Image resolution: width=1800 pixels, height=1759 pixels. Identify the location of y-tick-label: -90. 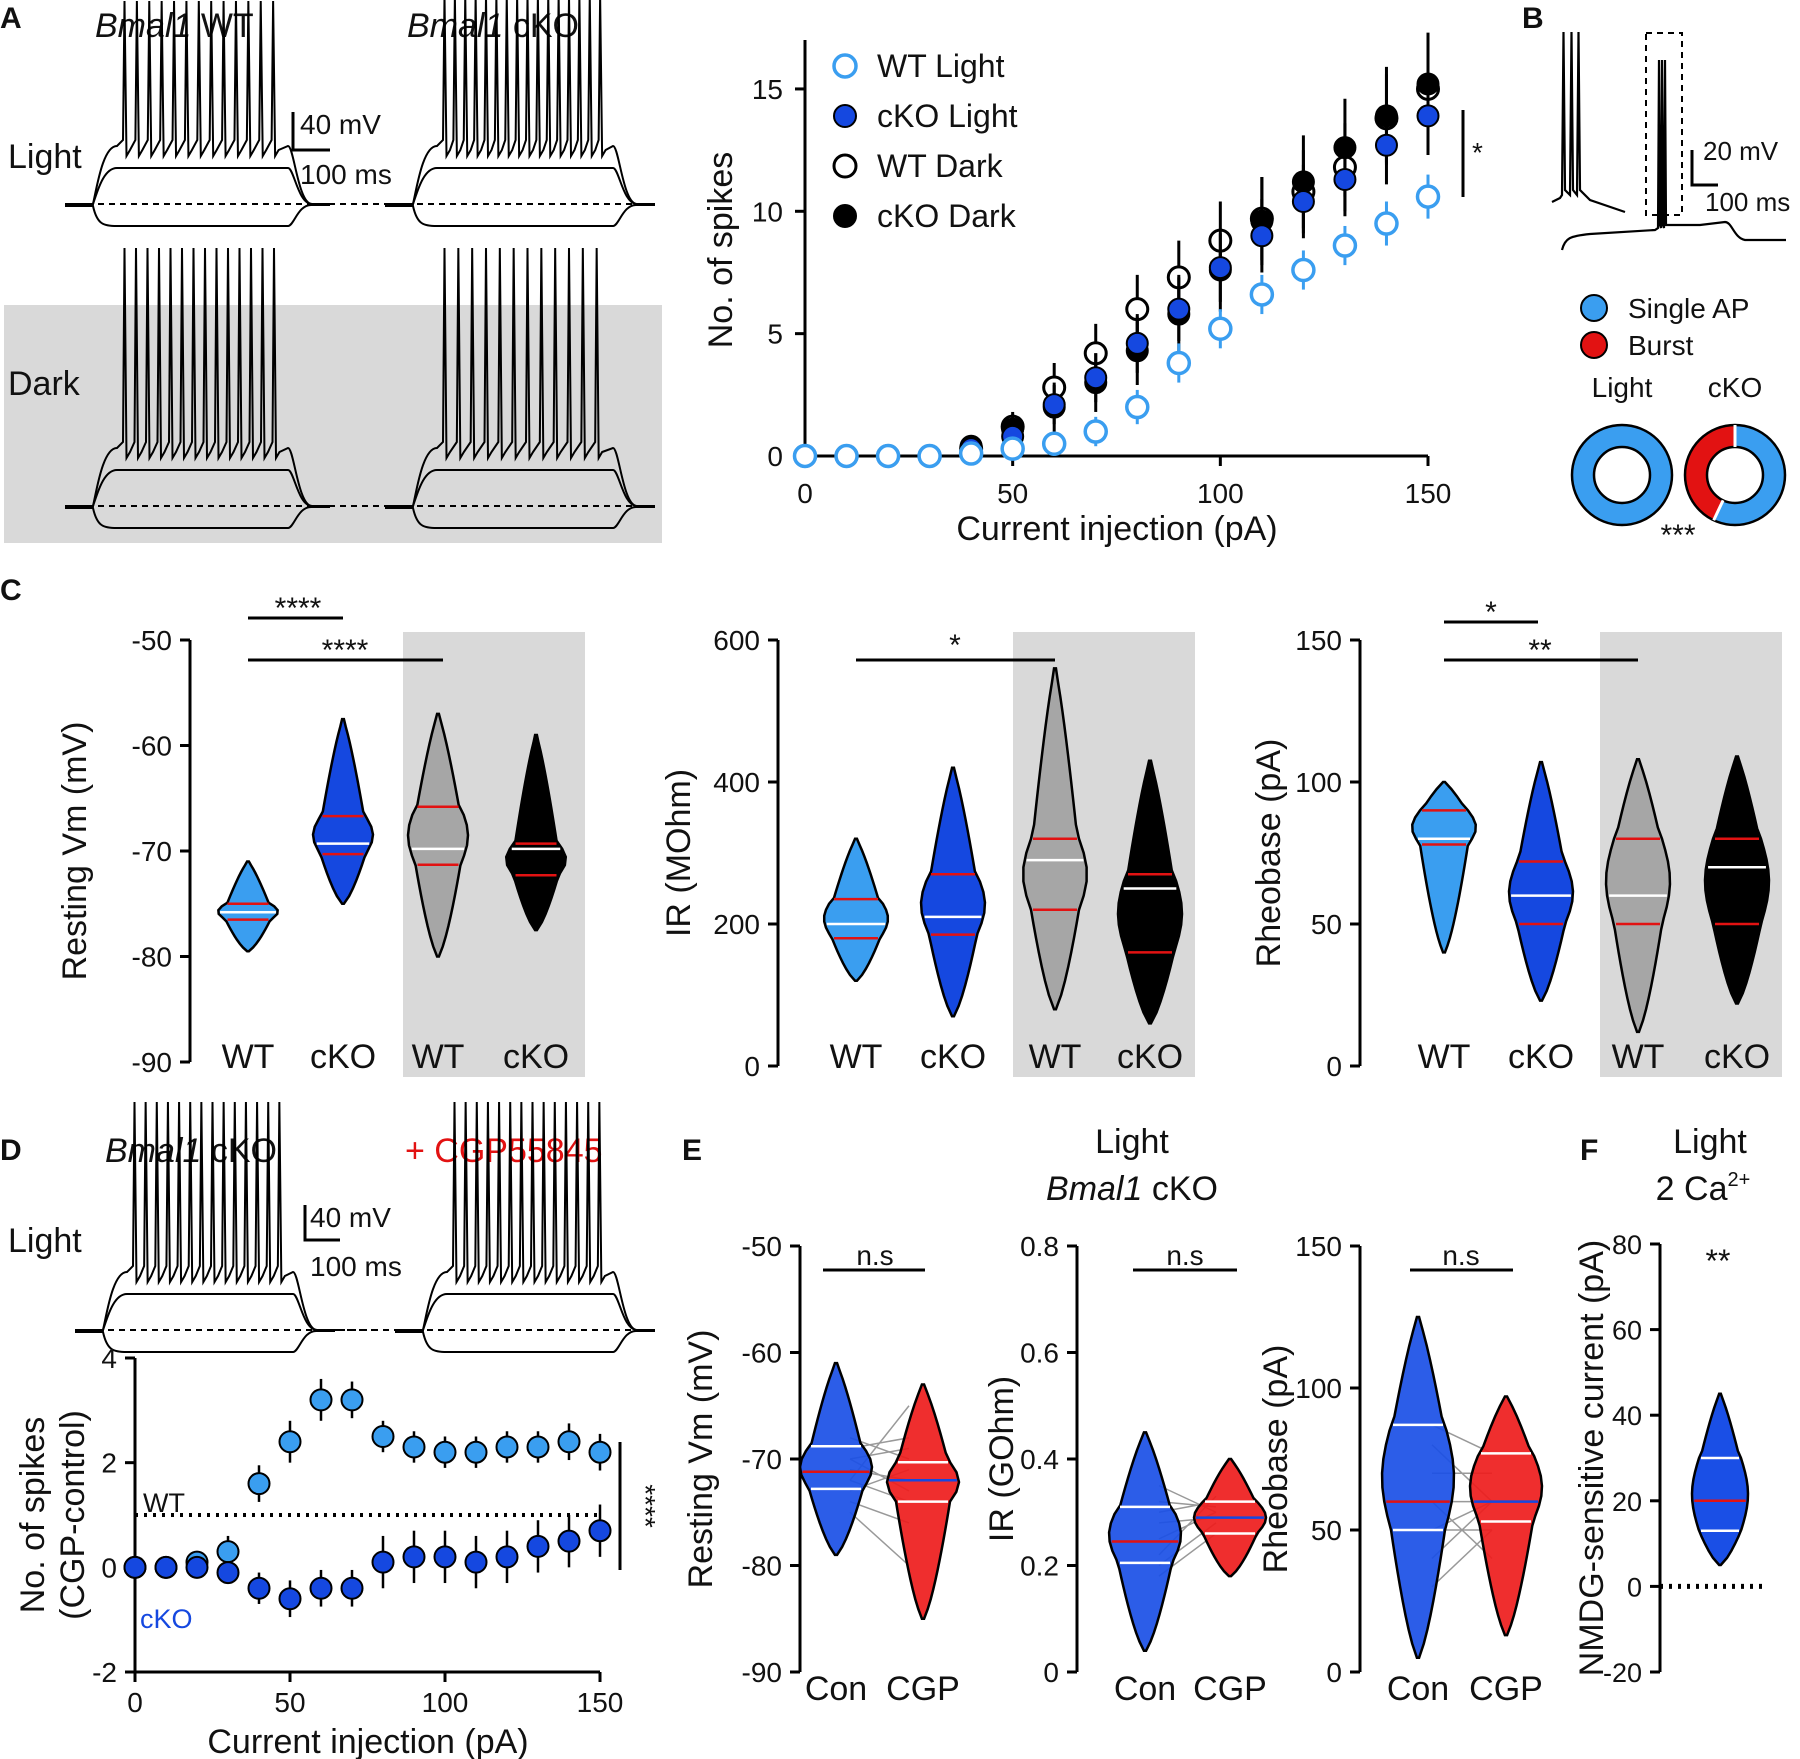
(762, 1672).